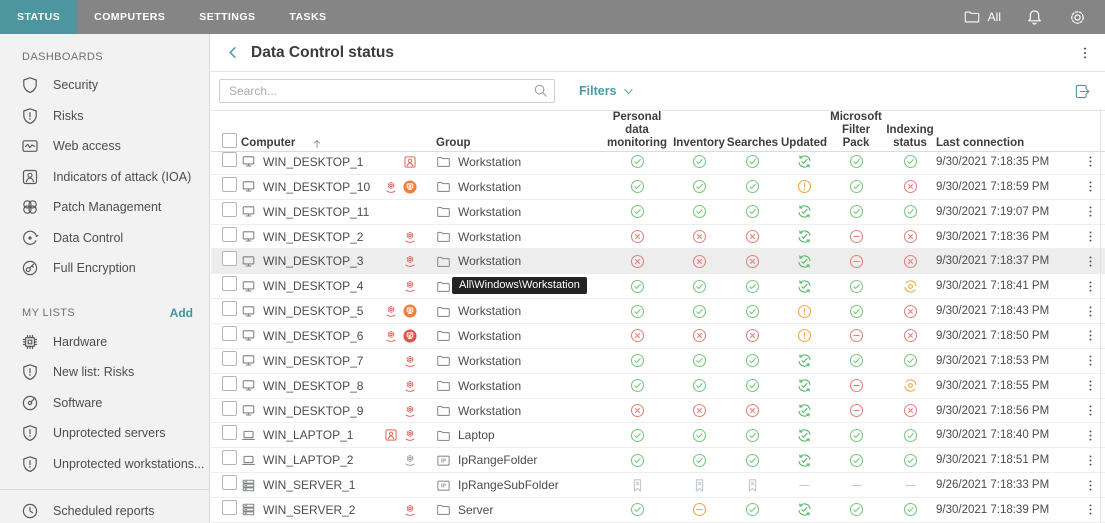 Image resolution: width=1105 pixels, height=523 pixels. Describe the element at coordinates (248, 211) in the screenshot. I see `desktop-icon` at that location.